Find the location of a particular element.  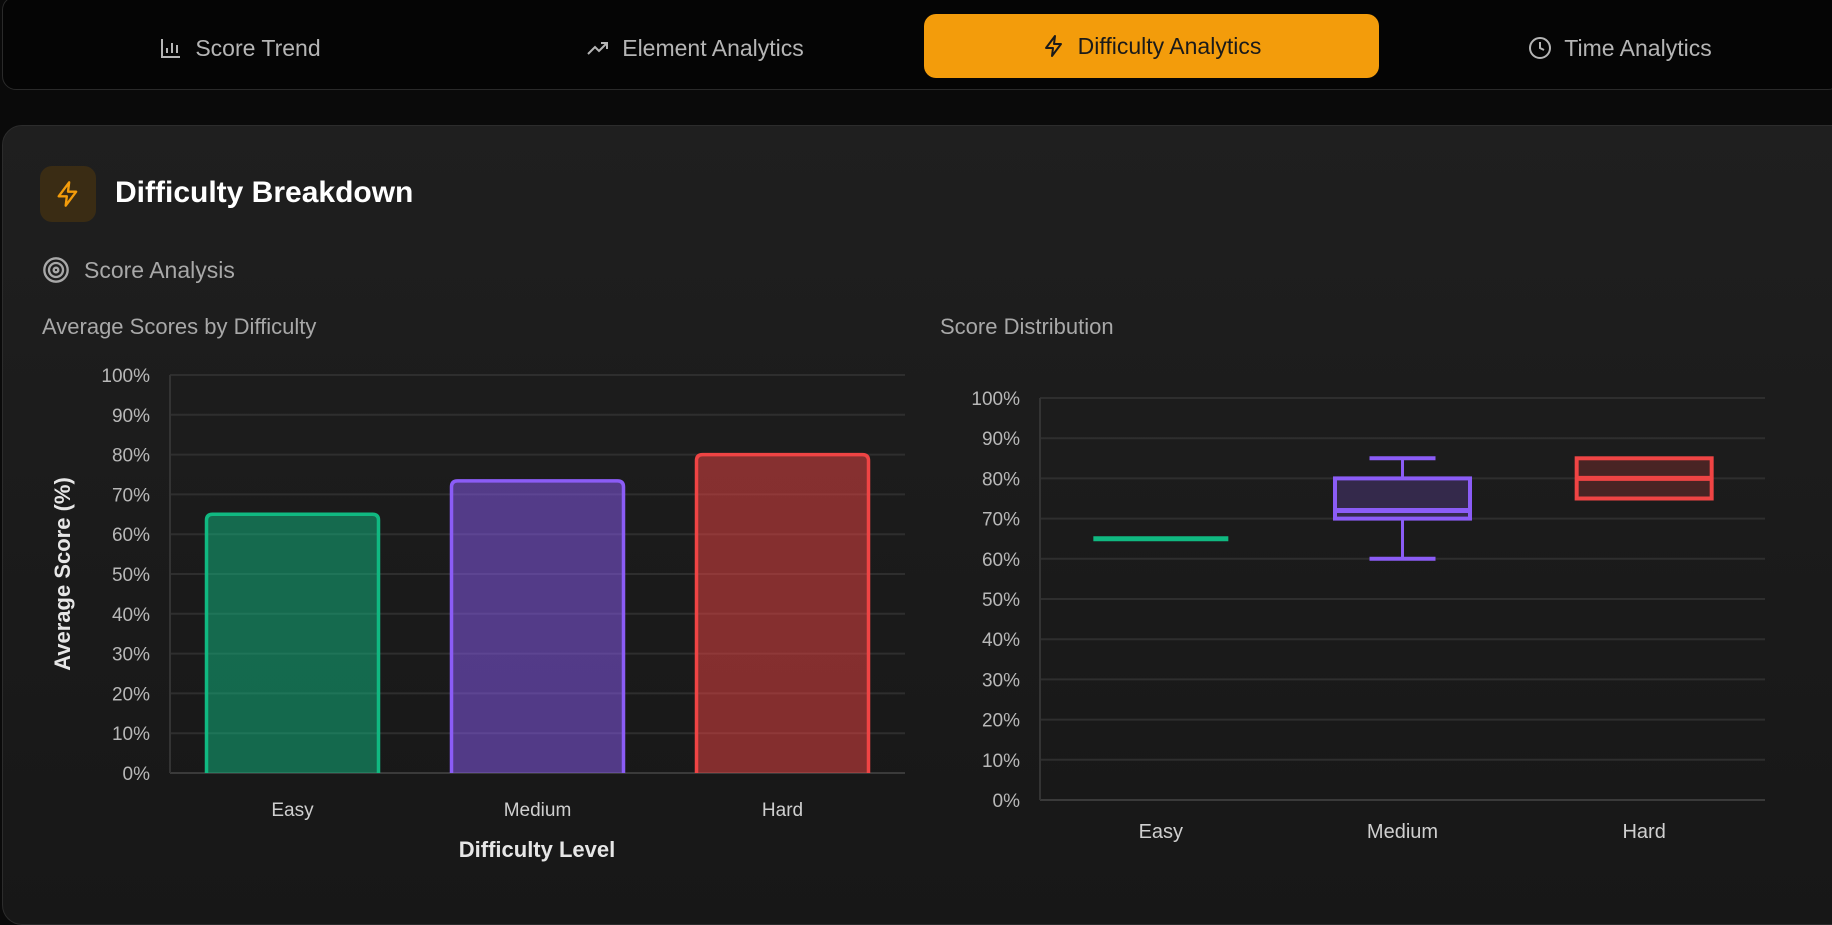

bar-chart-title: Average Scores by Difficulty is located at coordinates (179, 326).